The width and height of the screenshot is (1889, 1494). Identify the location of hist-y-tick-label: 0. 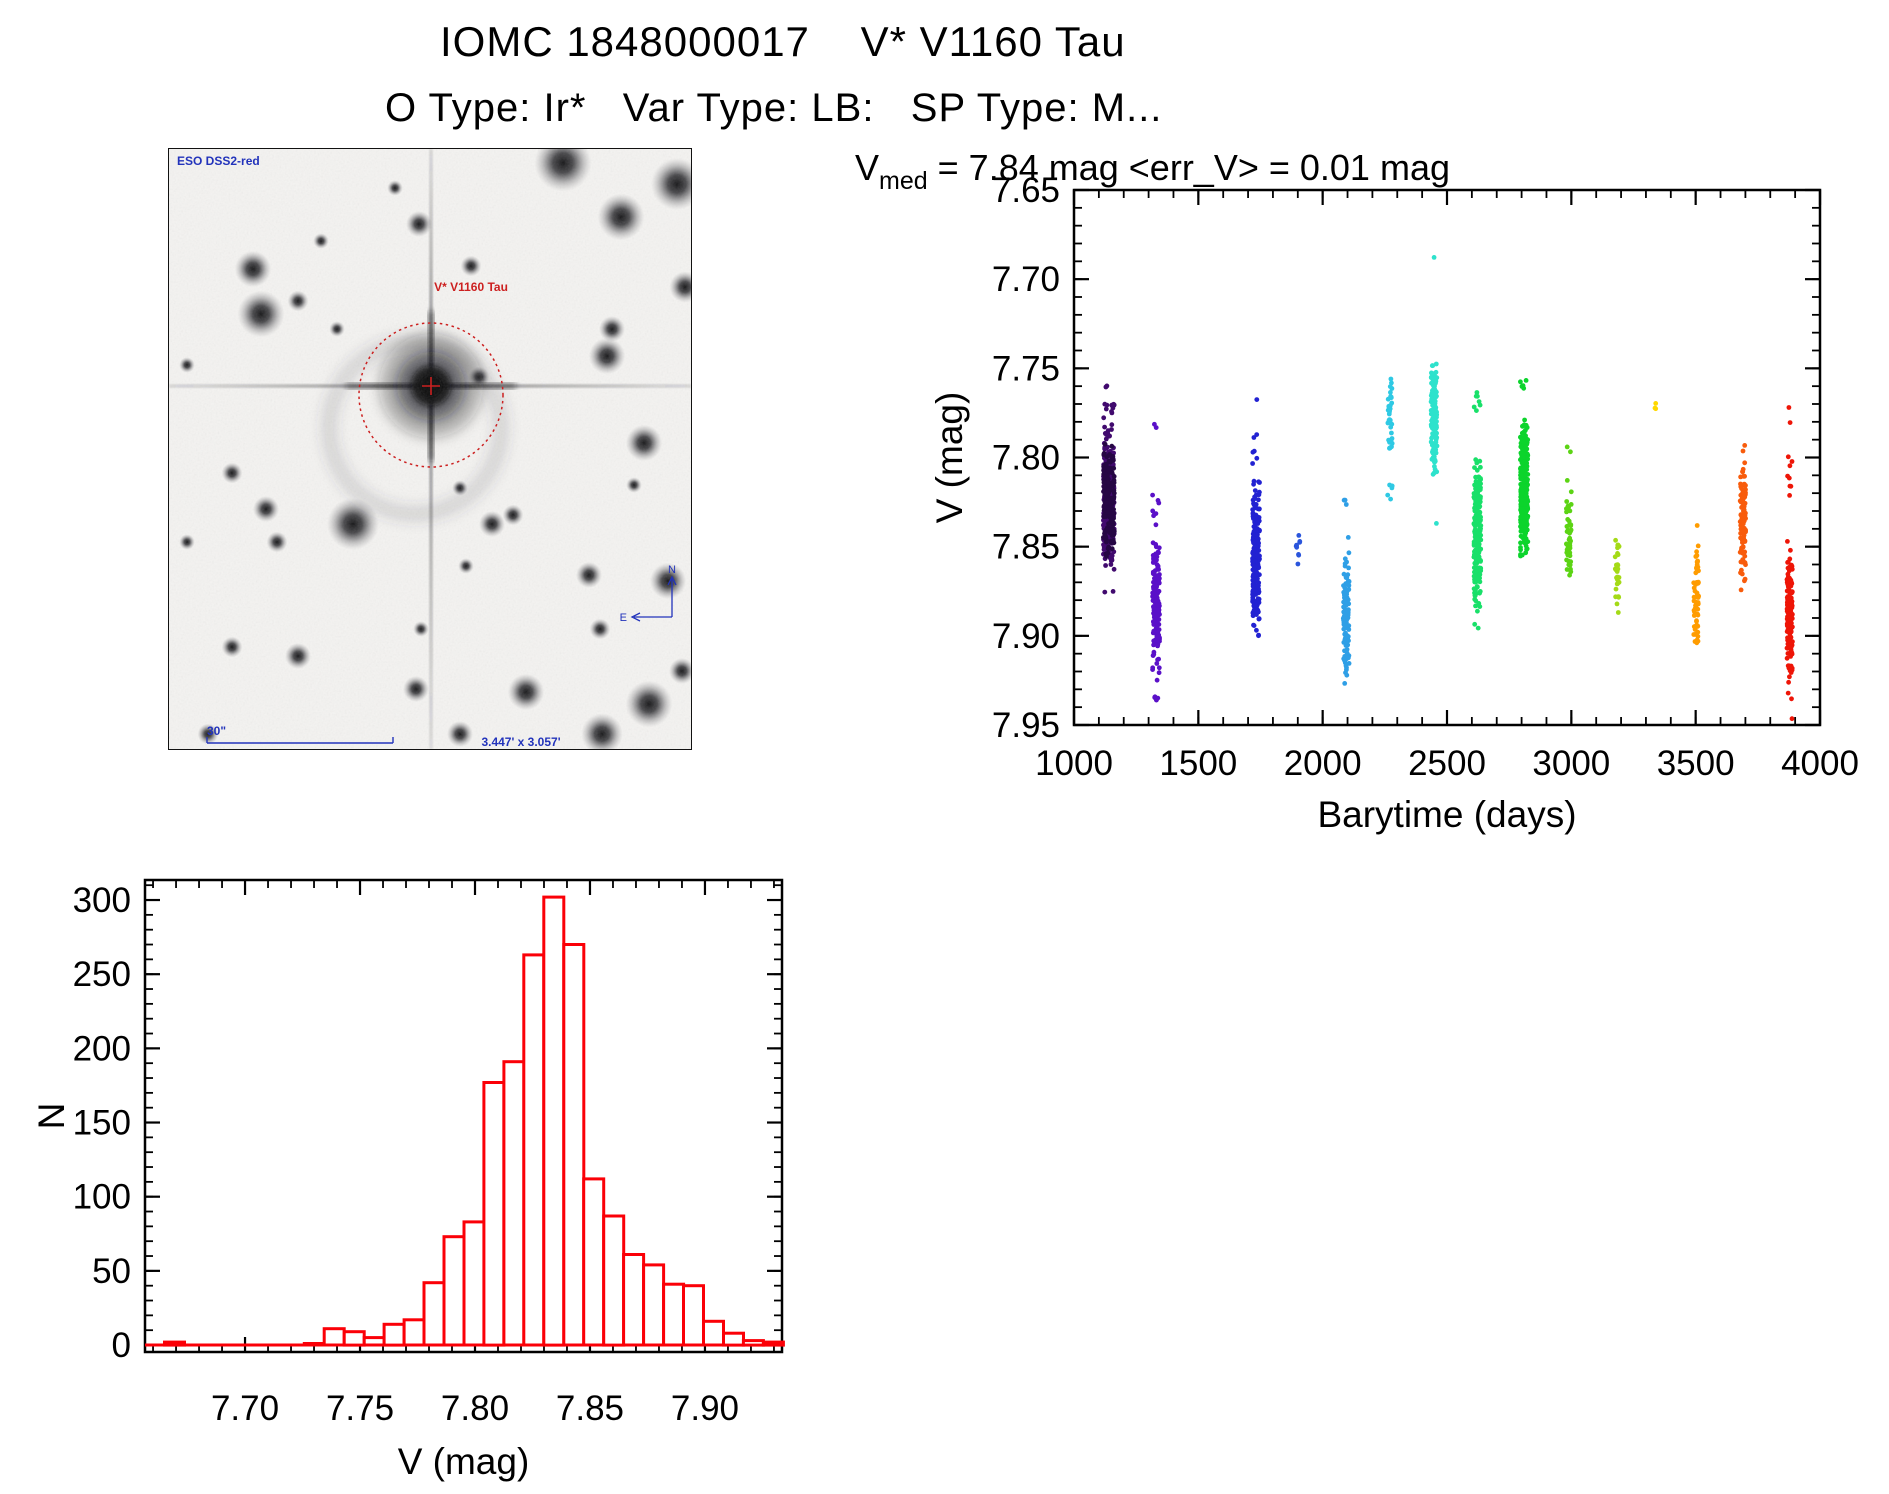
(121, 1345).